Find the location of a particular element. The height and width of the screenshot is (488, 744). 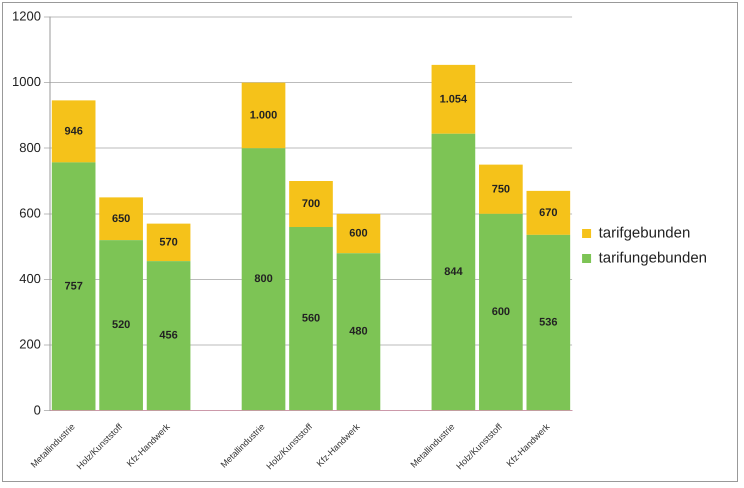

total-label: 600 is located at coordinates (358, 234).